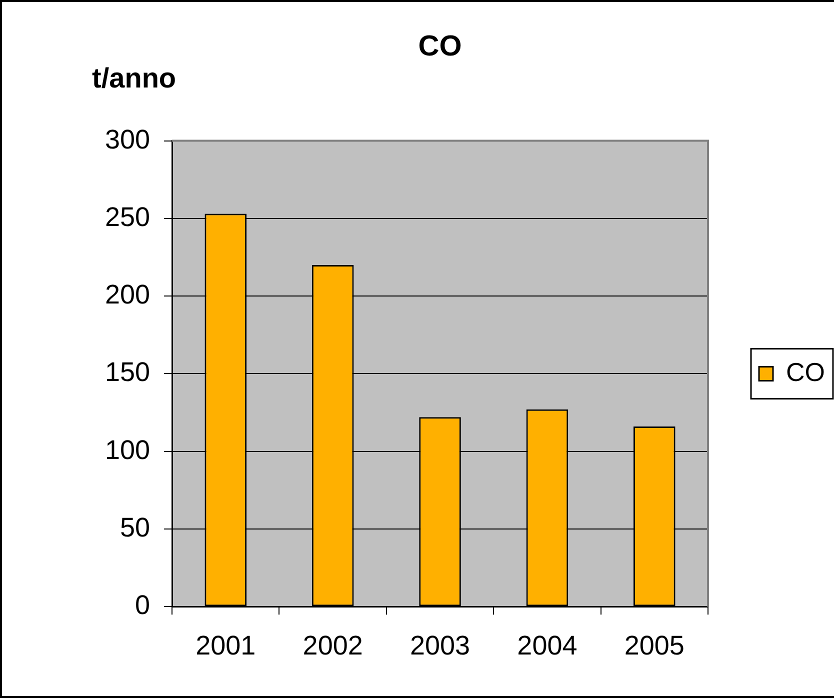 This screenshot has width=834, height=700. Describe the element at coordinates (805, 371) in the screenshot. I see `legend-label: CO` at that location.